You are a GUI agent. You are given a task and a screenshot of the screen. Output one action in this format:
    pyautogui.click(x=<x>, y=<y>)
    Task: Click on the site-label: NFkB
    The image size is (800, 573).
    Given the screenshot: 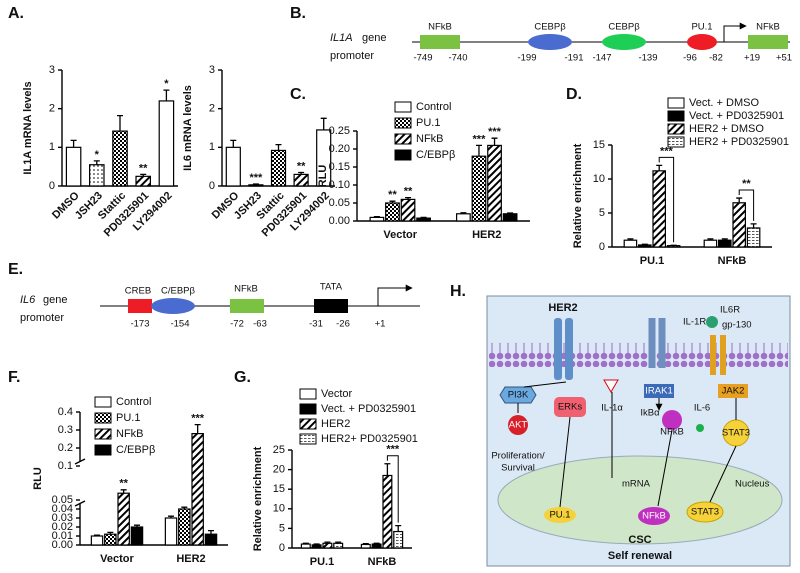 What is the action you would take?
    pyautogui.click(x=768, y=27)
    